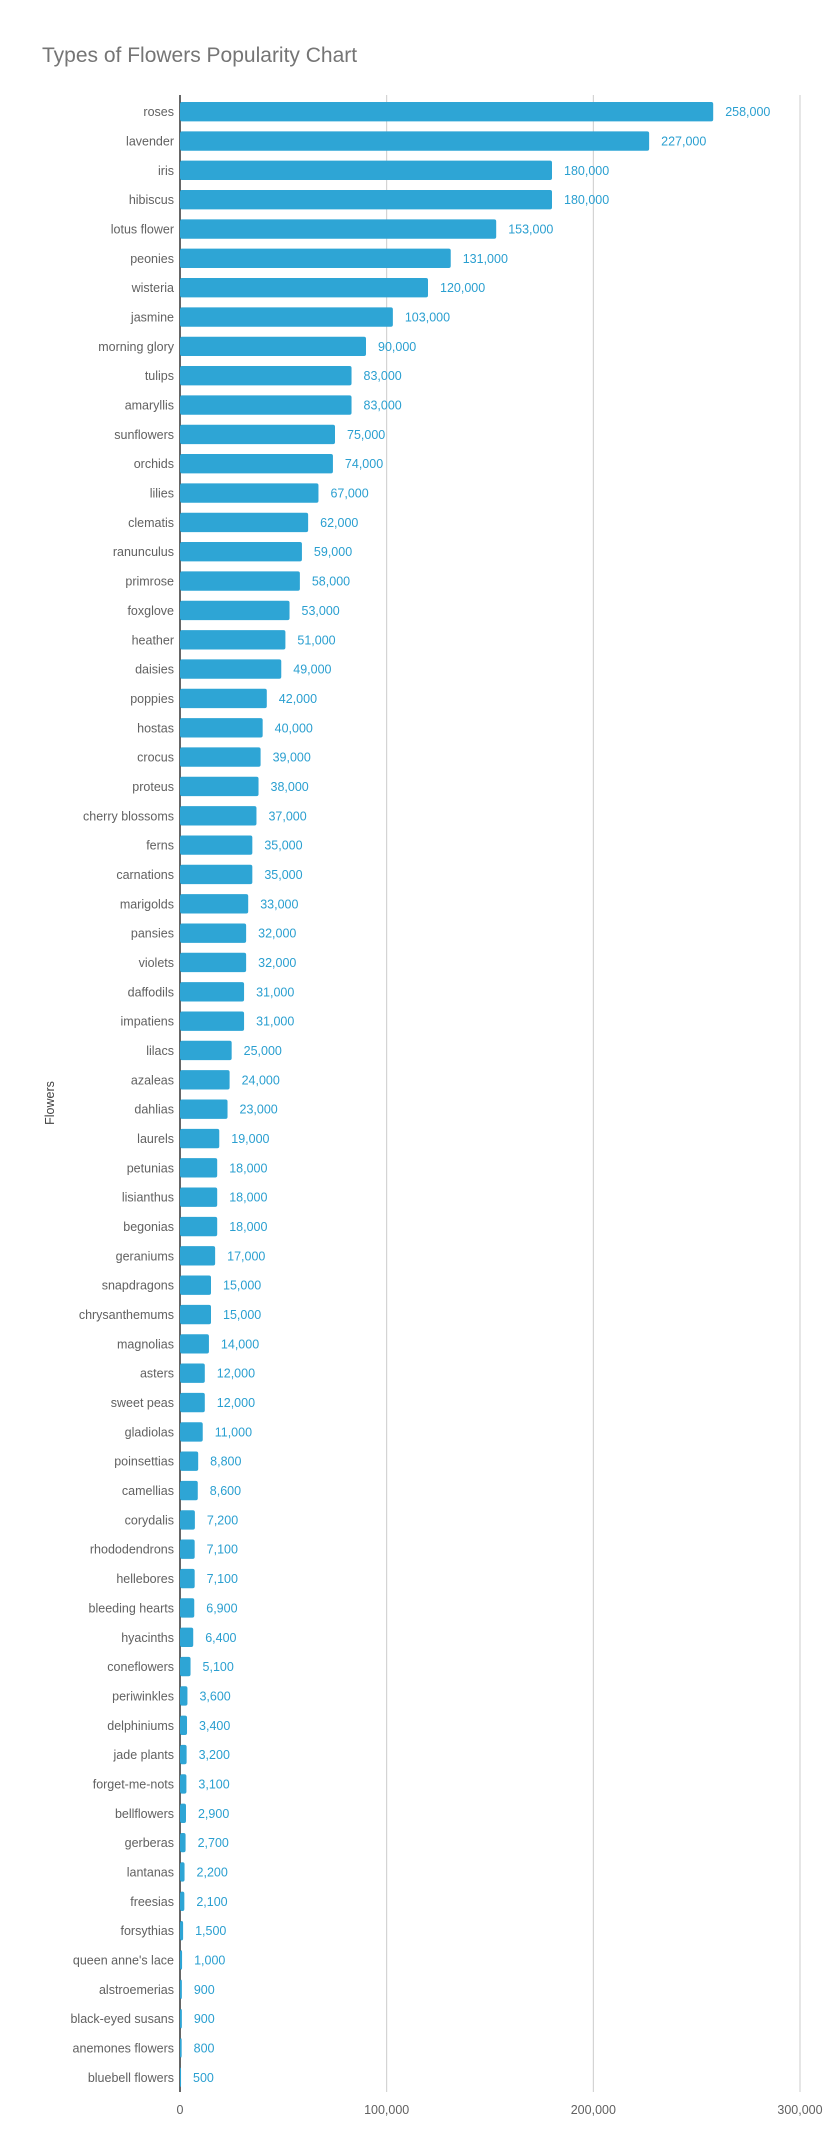  I want to click on value-label: 900, so click(204, 2019).